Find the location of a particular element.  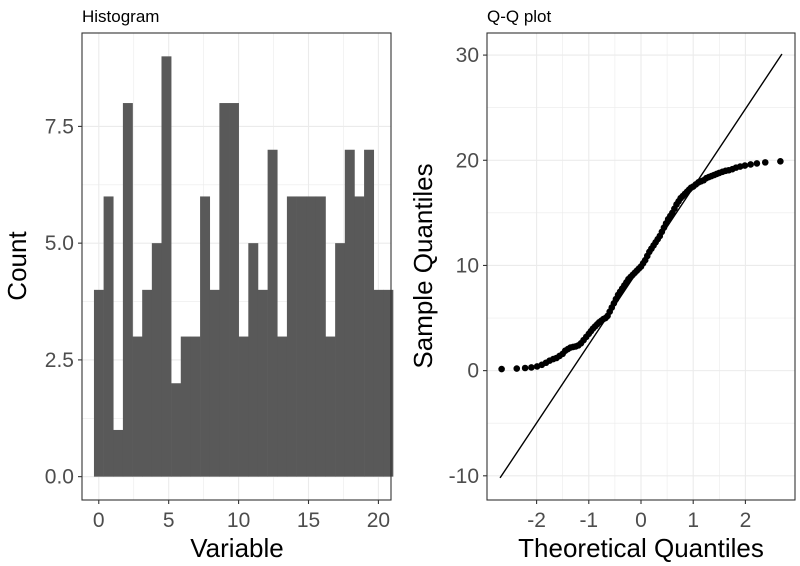

histogram-y-tick-label: 5.0 is located at coordinates (59, 243).